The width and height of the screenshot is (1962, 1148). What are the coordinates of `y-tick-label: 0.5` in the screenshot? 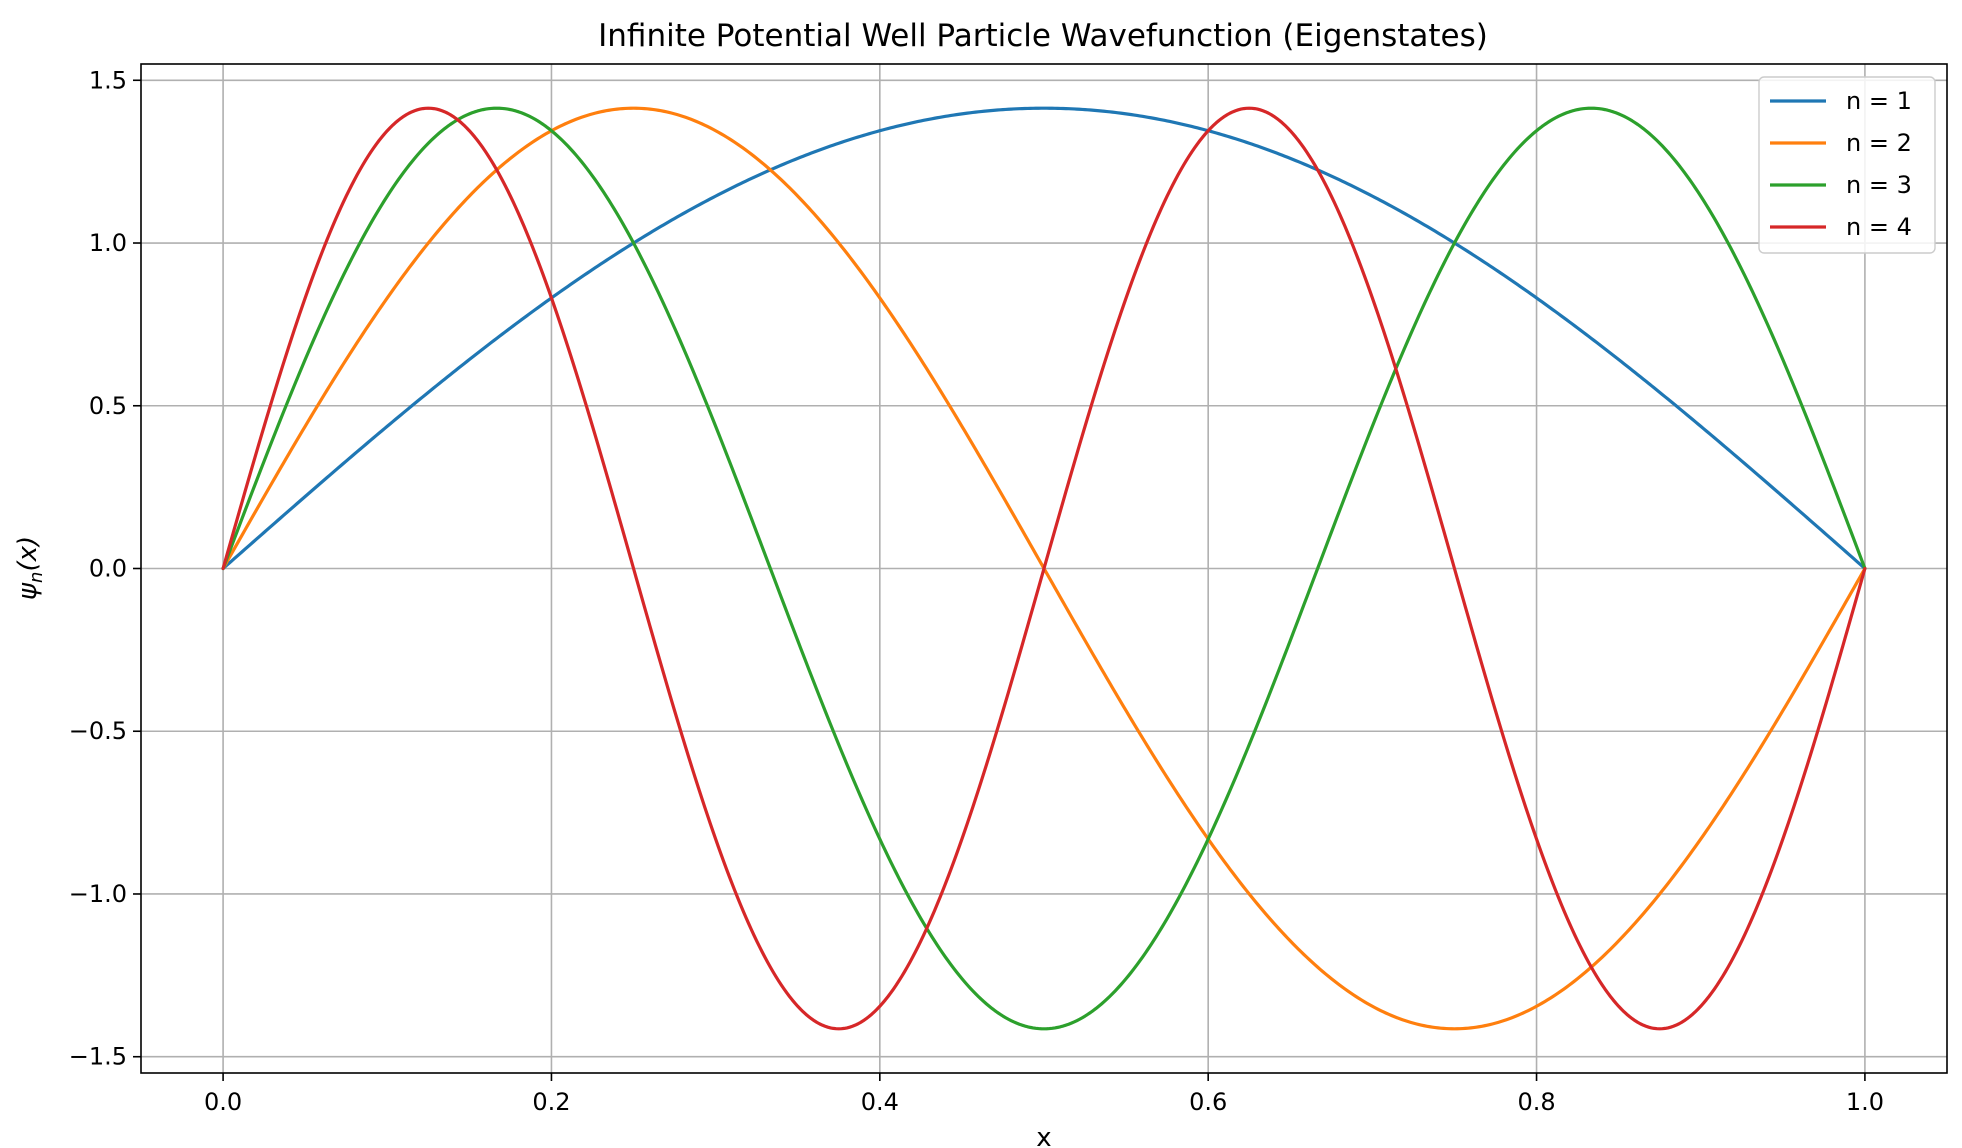 It's located at (108, 406).